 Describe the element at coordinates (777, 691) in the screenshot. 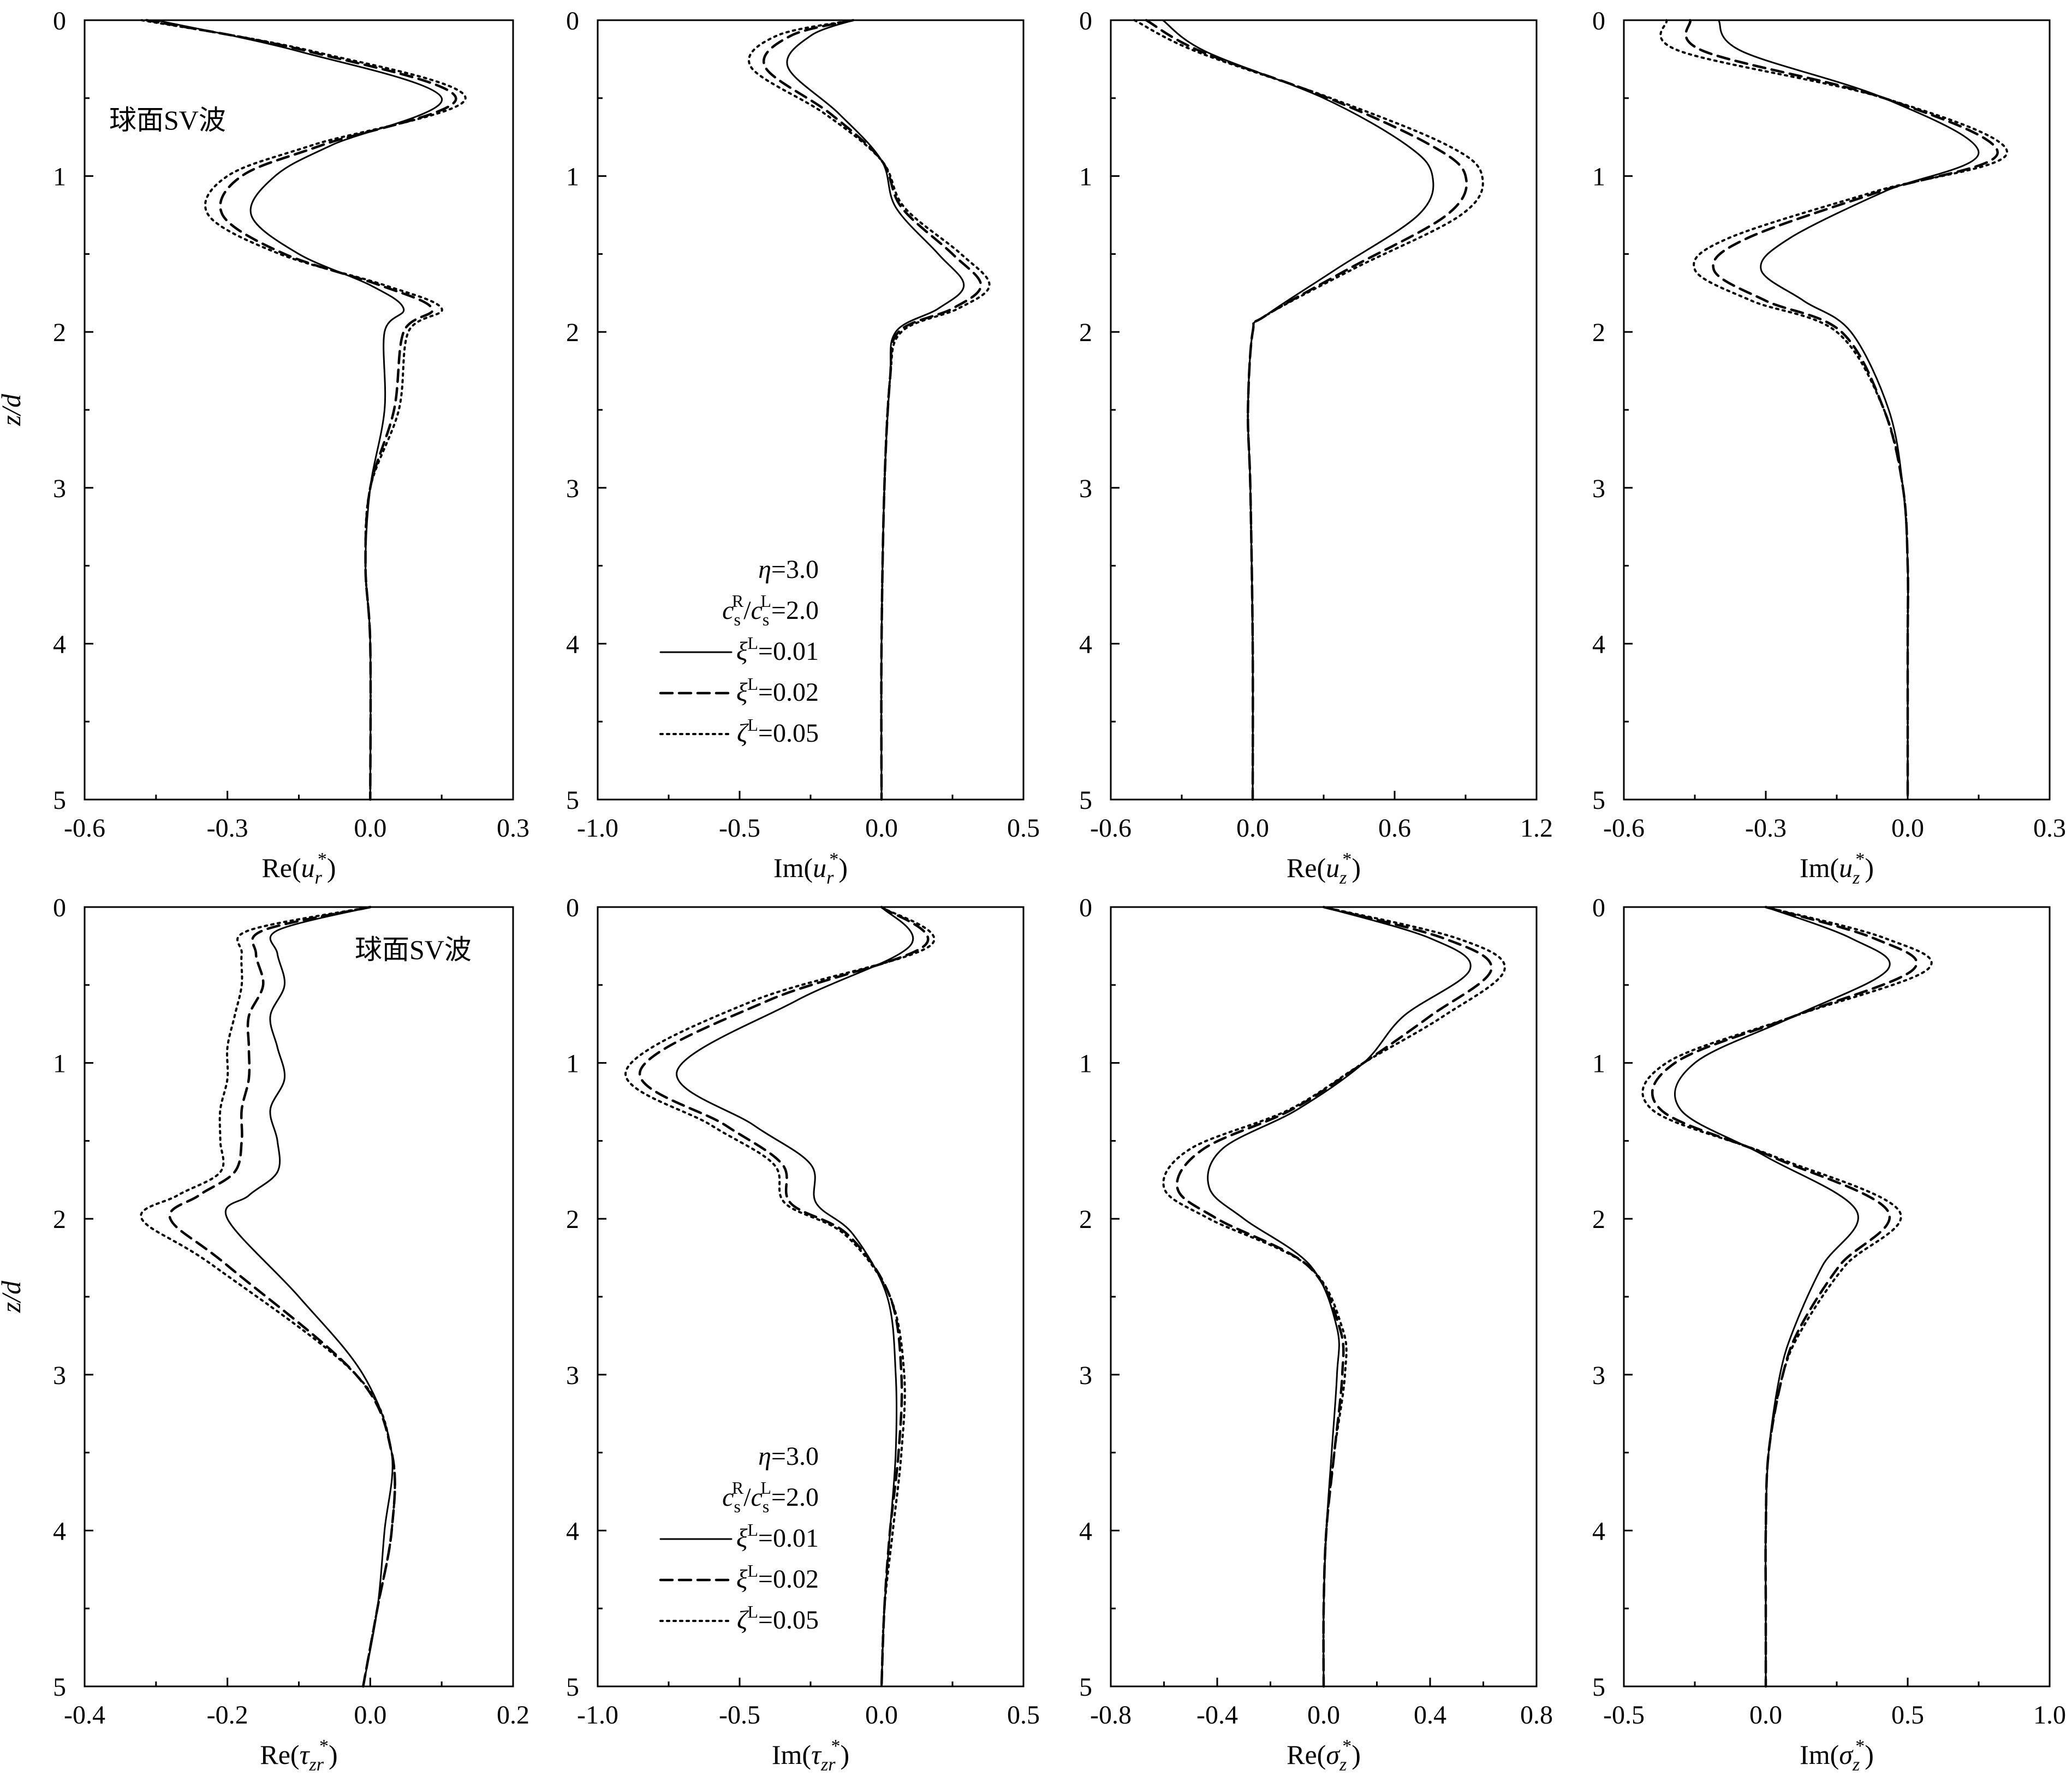

I see `legend-entry: ξL=0.02` at that location.